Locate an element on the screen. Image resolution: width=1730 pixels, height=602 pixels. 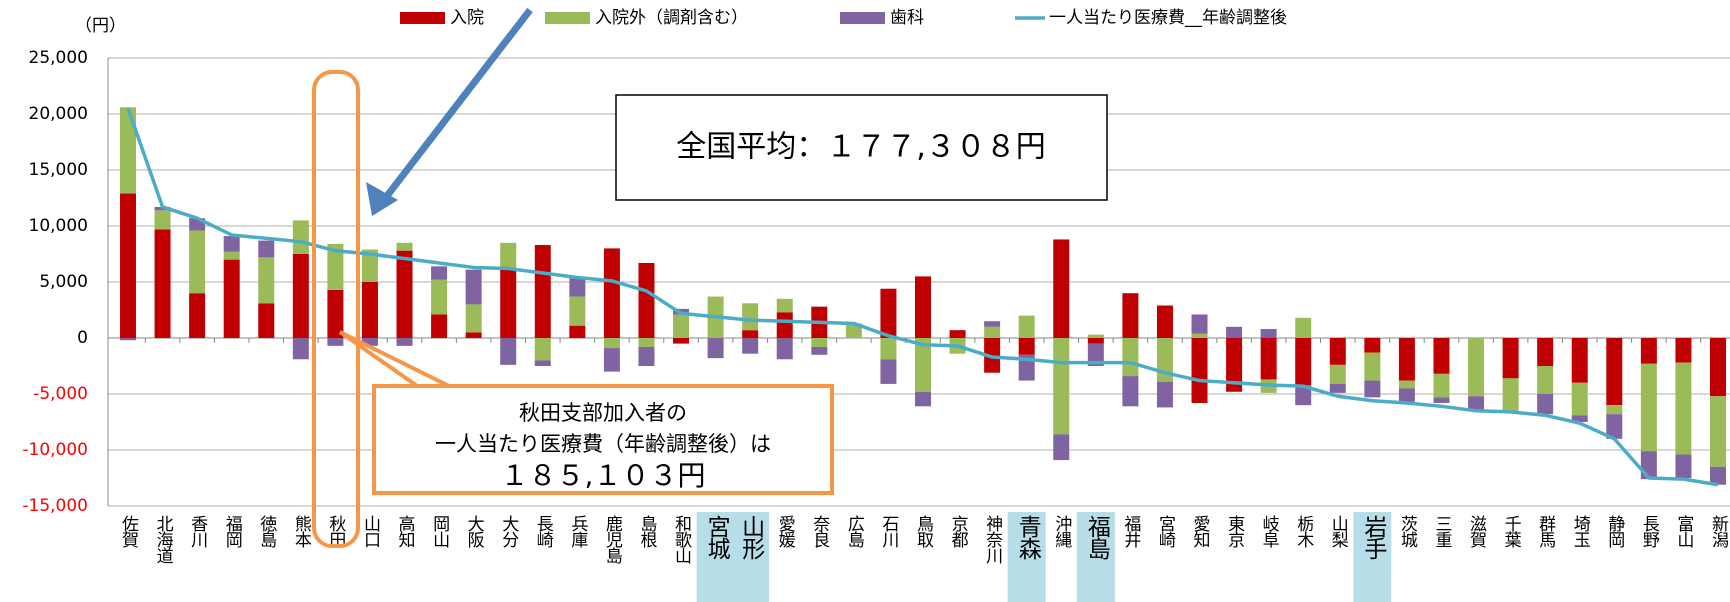
x-tick-label: 愛知 is located at coordinates (1200, 531).